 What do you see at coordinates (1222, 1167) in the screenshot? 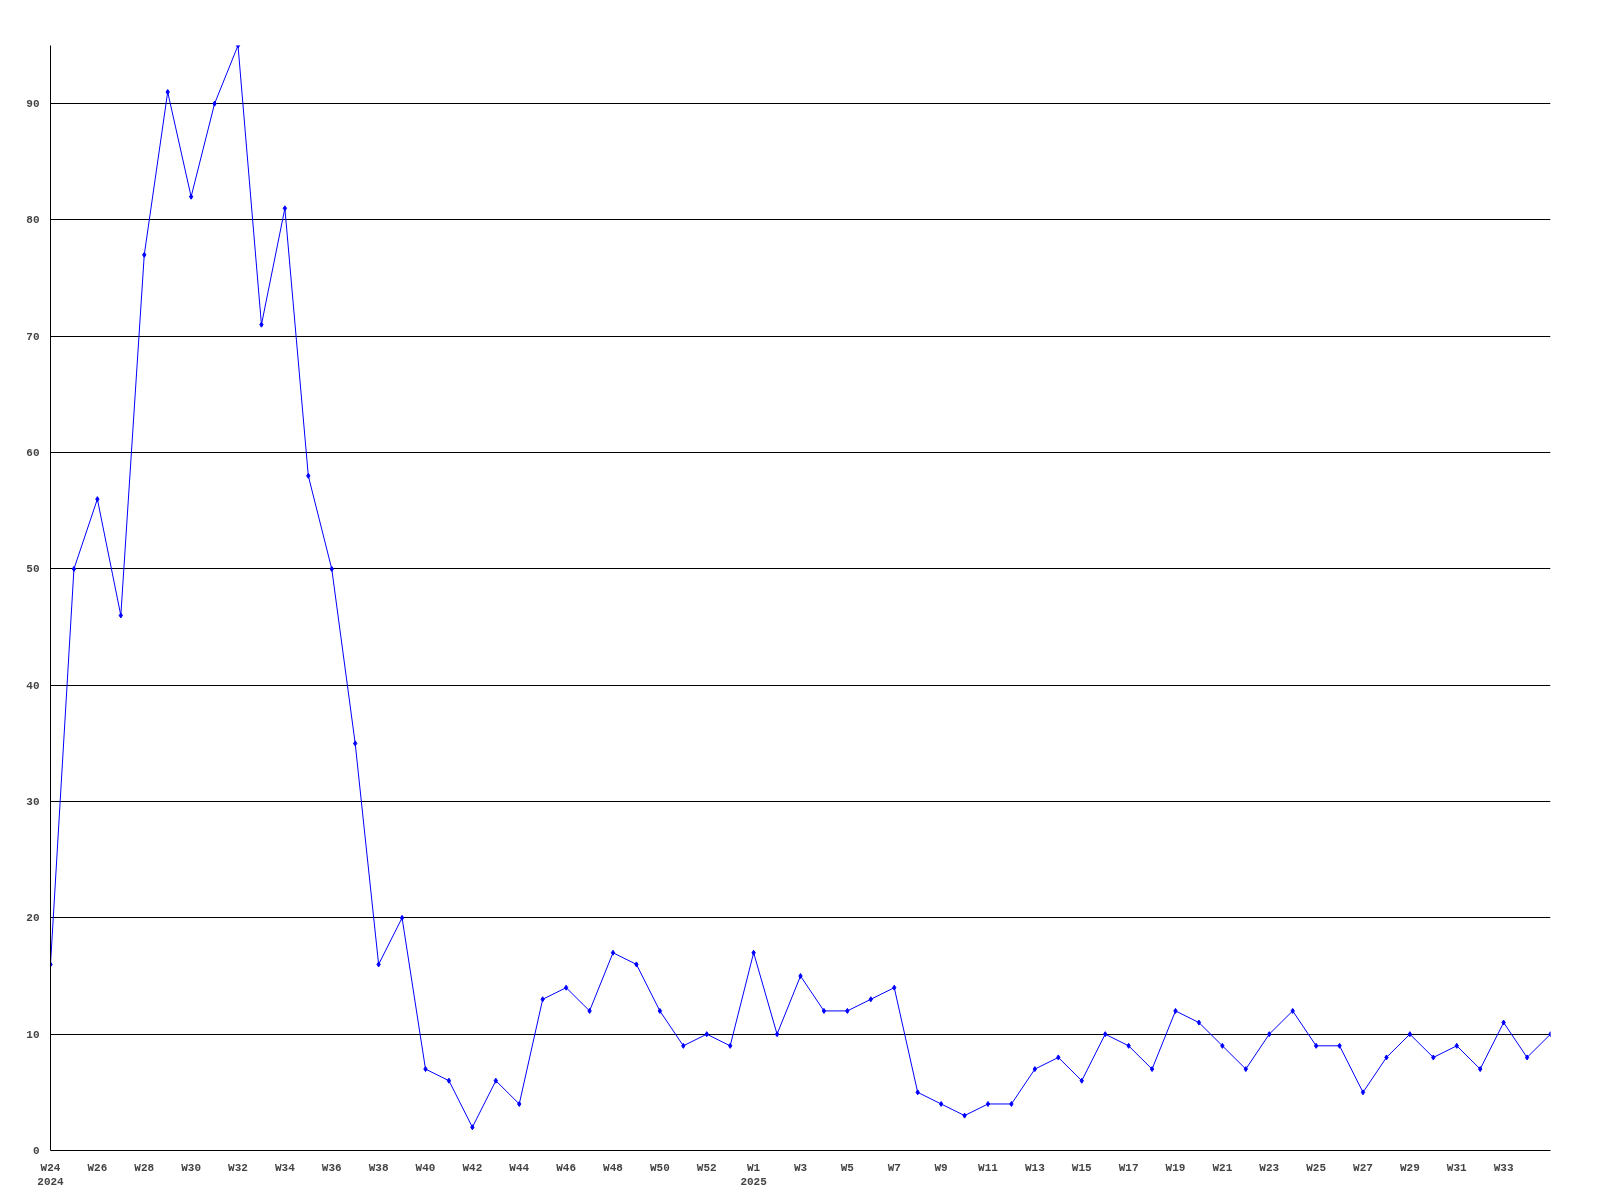
I see `x-tick-label: W21` at bounding box center [1222, 1167].